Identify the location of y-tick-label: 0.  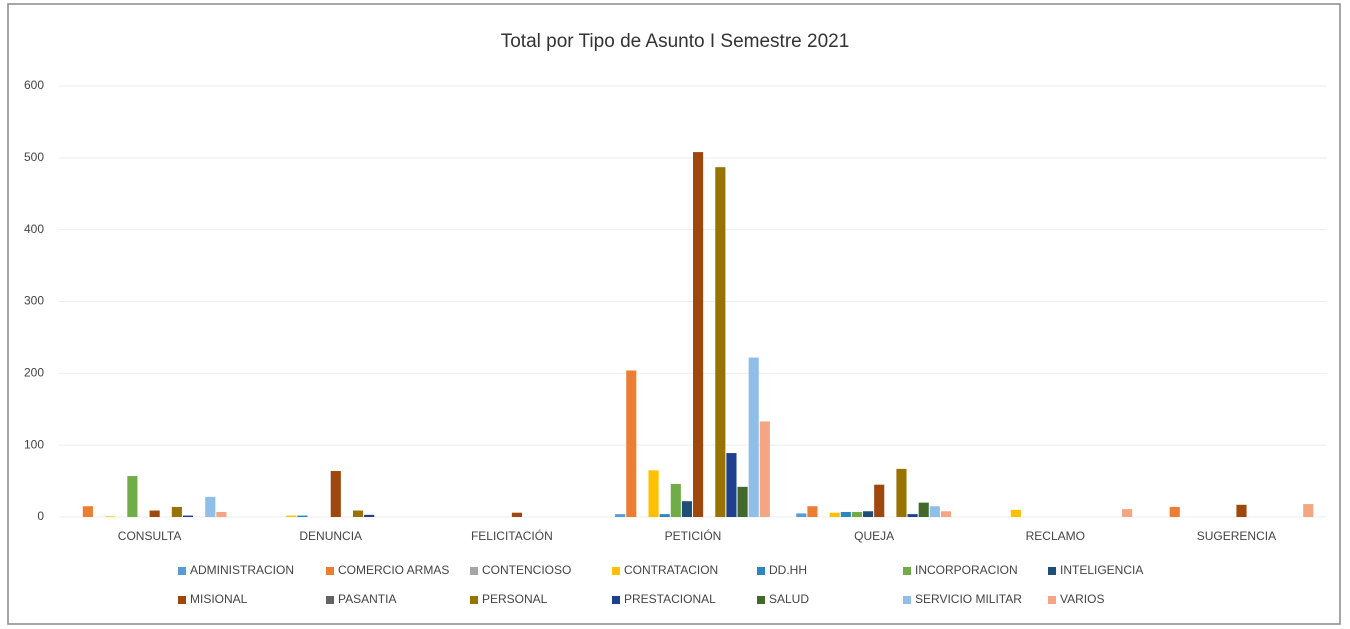
(40, 516).